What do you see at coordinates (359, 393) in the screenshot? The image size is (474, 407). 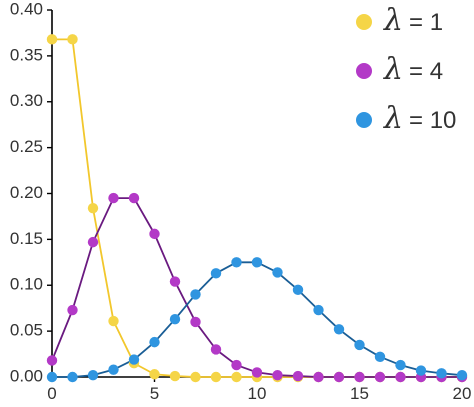 I see `x-tick-label: 15` at bounding box center [359, 393].